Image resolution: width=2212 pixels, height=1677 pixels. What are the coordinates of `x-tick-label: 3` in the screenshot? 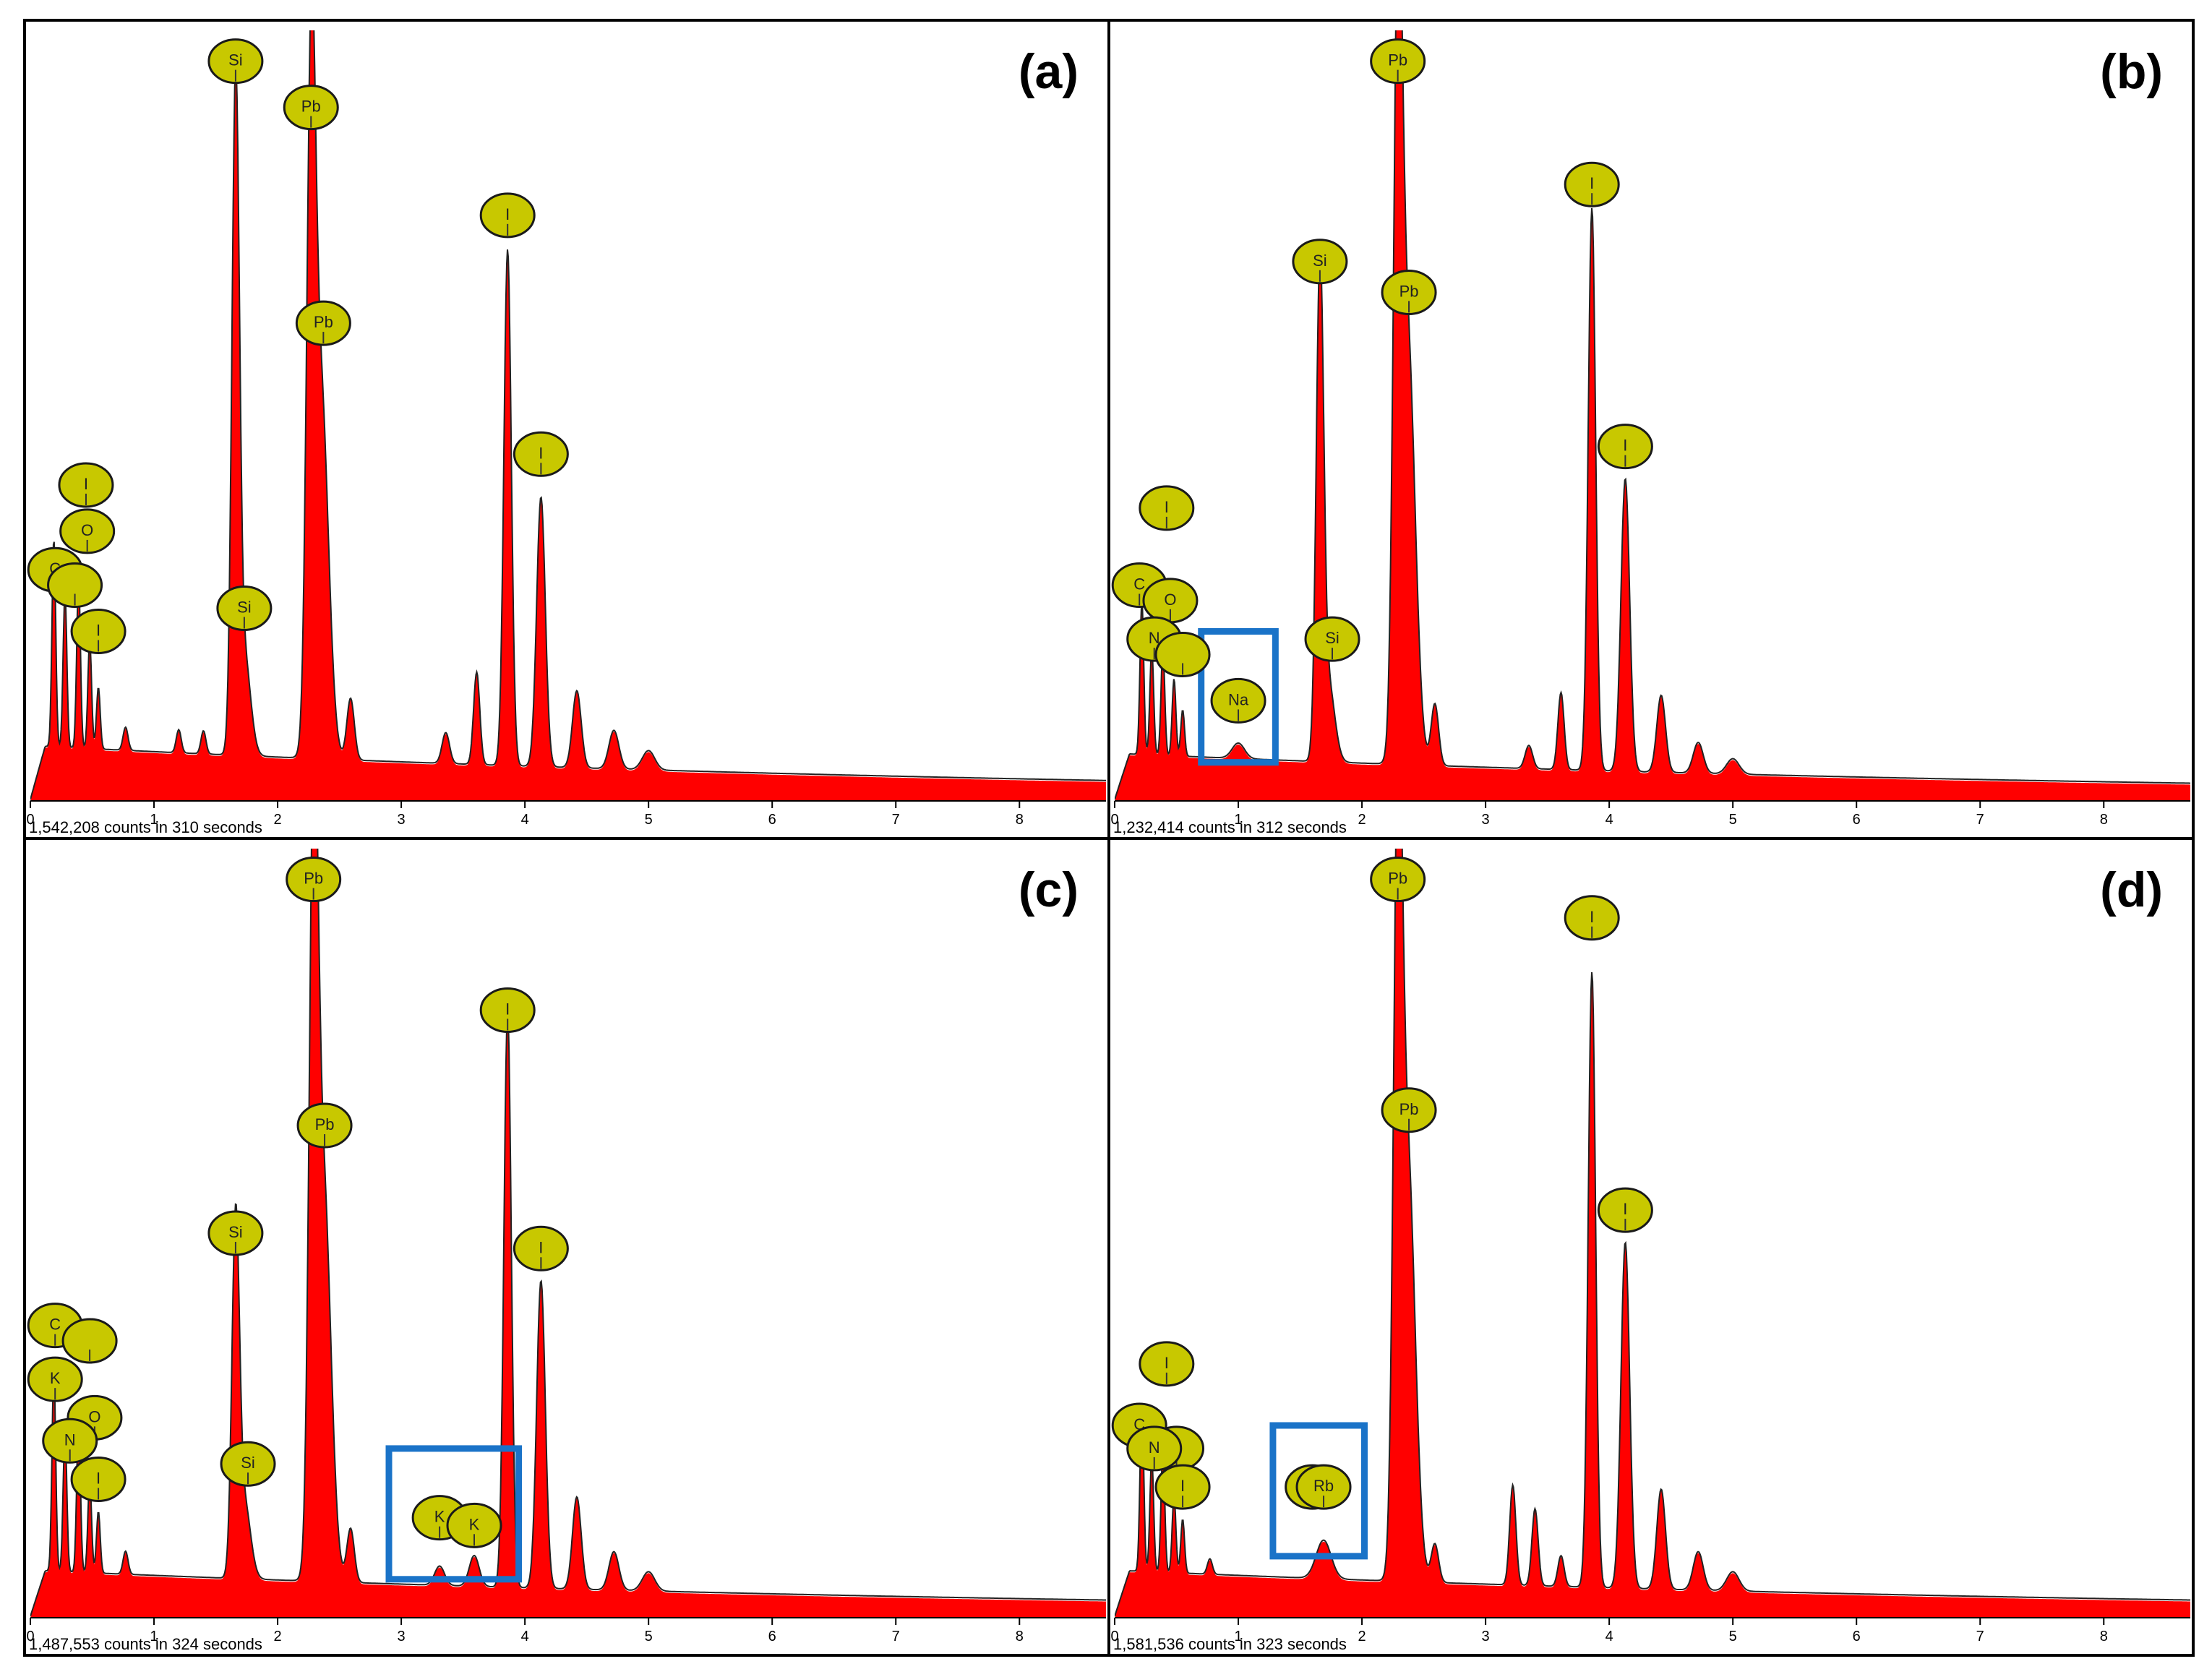 It's located at (1486, 1636).